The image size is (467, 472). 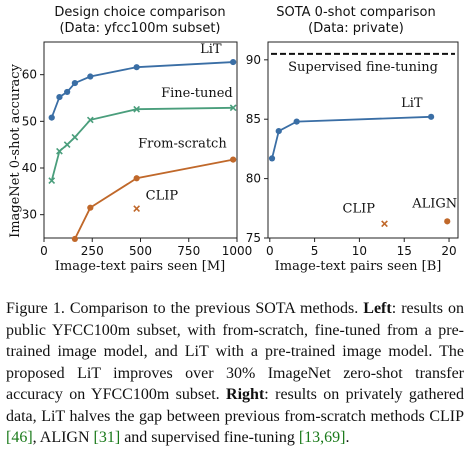 I want to click on right-reference-line-label: Supervised fine-tuning, so click(x=363, y=67).